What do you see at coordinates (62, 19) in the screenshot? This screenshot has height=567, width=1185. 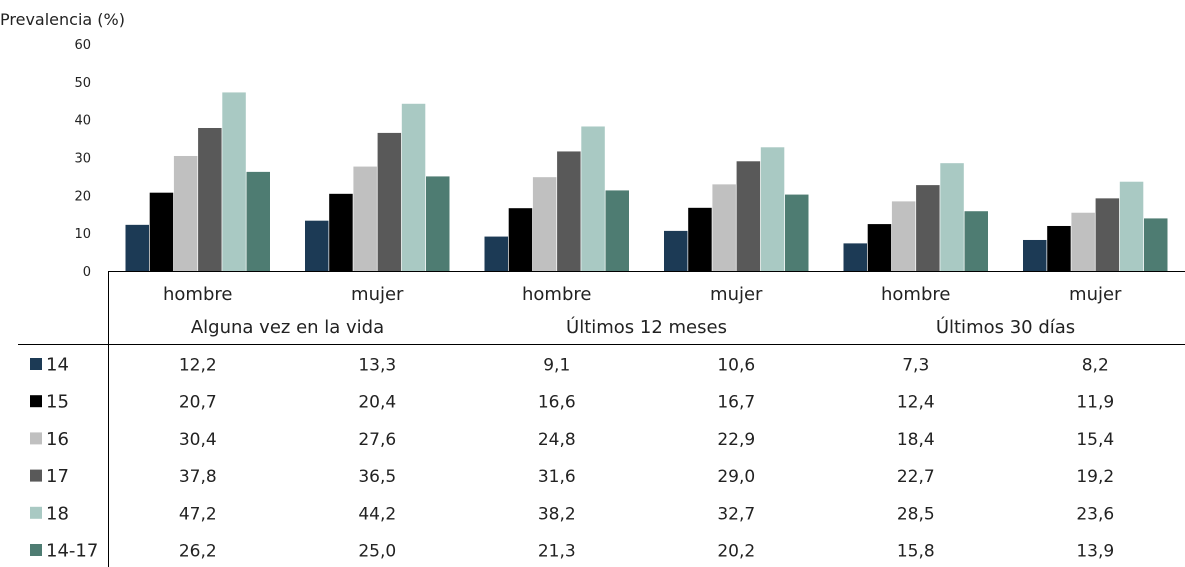 I see `y-axis-label: Prevalencia (%)` at bounding box center [62, 19].